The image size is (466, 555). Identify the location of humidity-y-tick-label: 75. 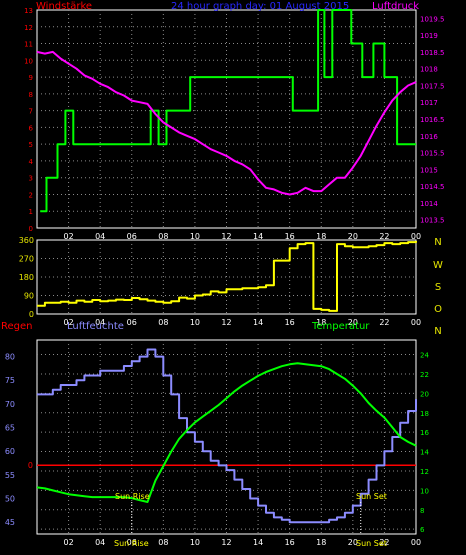
(10, 380).